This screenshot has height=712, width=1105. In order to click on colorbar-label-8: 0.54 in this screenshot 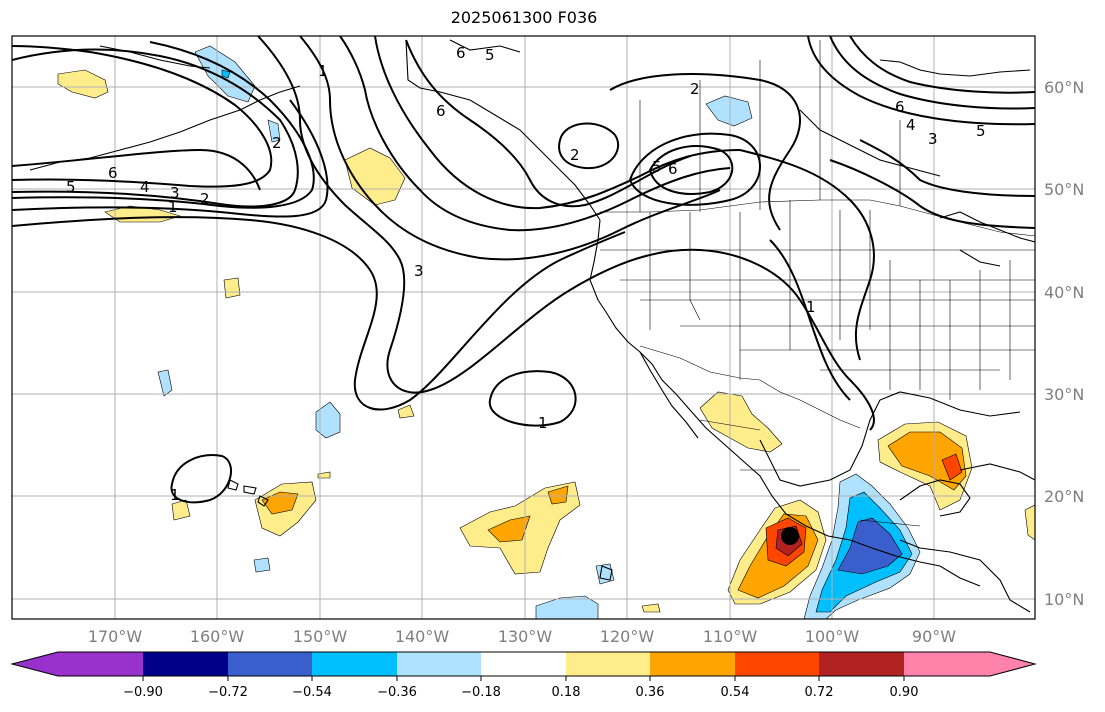, I will do `click(735, 692)`.